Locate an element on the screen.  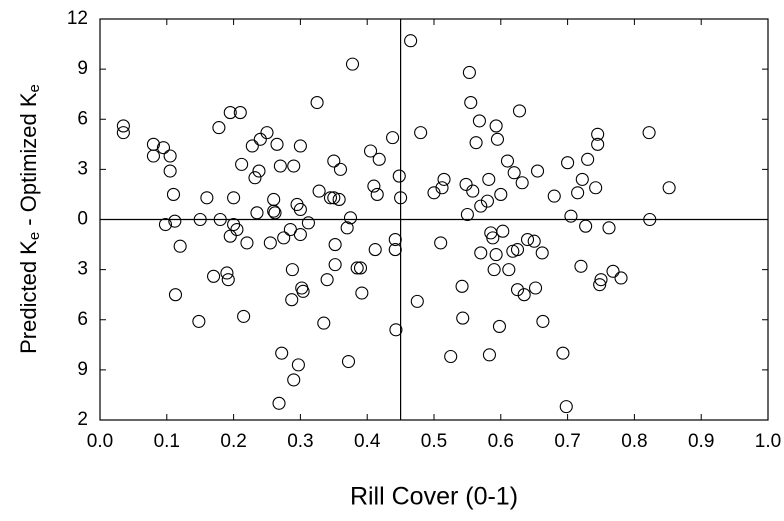
x-tick-label: 0.4 is located at coordinates (367, 441).